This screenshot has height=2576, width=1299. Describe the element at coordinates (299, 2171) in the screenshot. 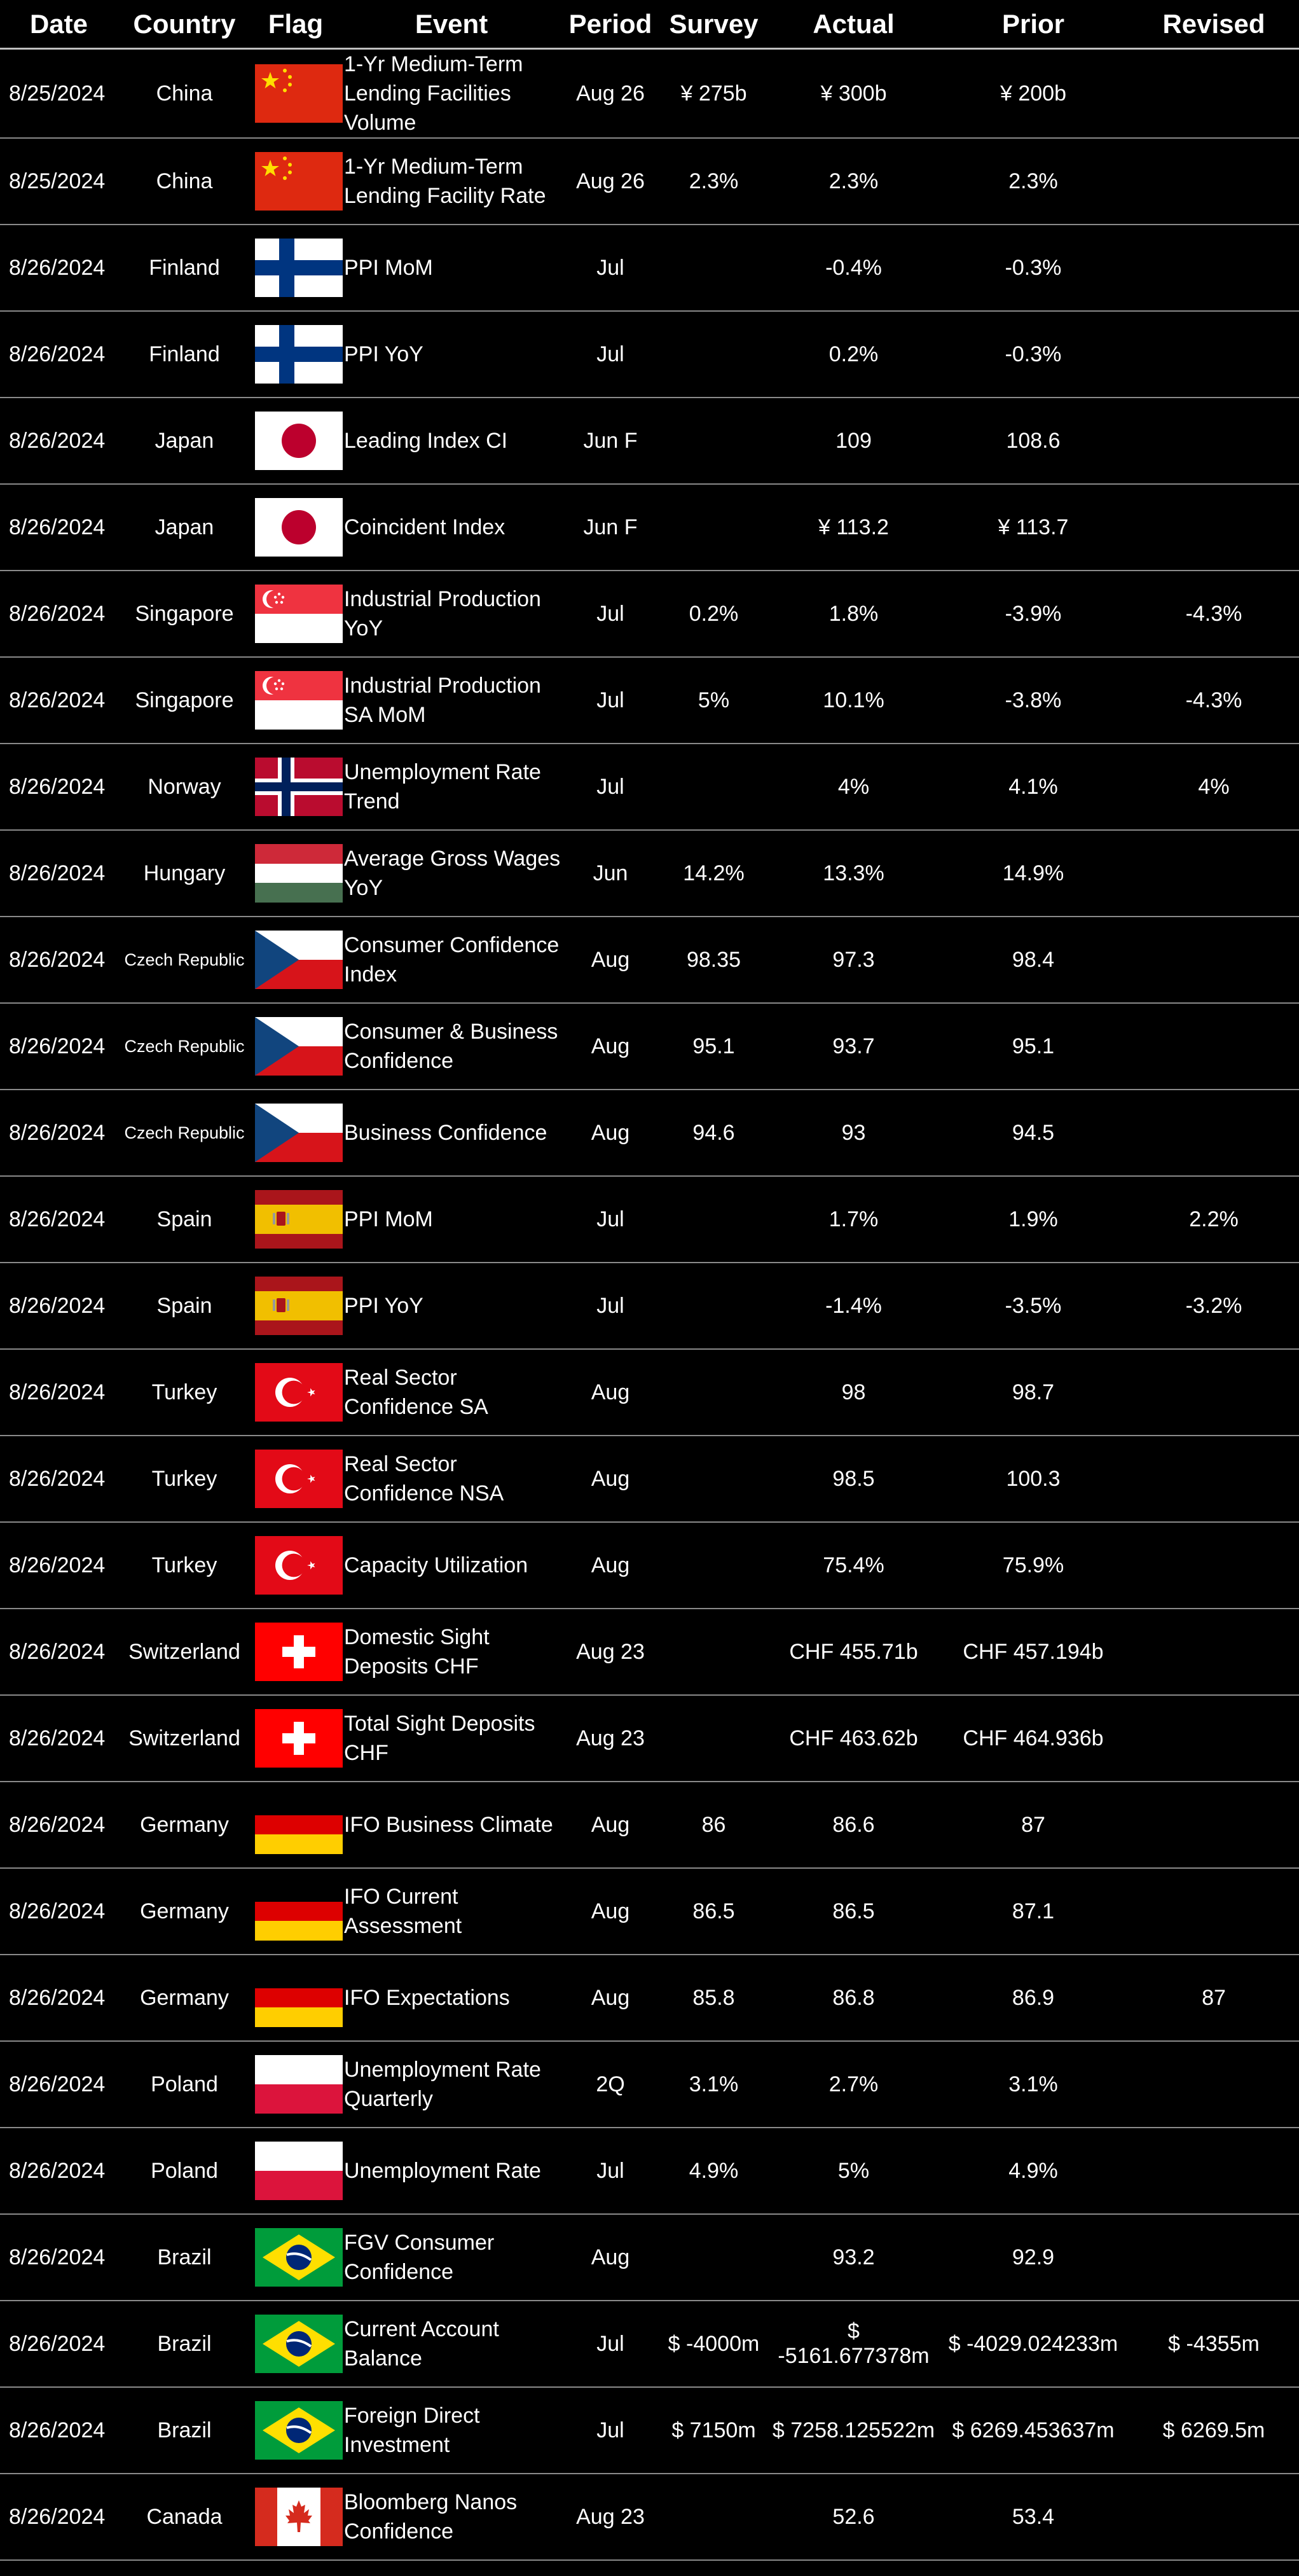

I see `poland-flag-icon` at that location.